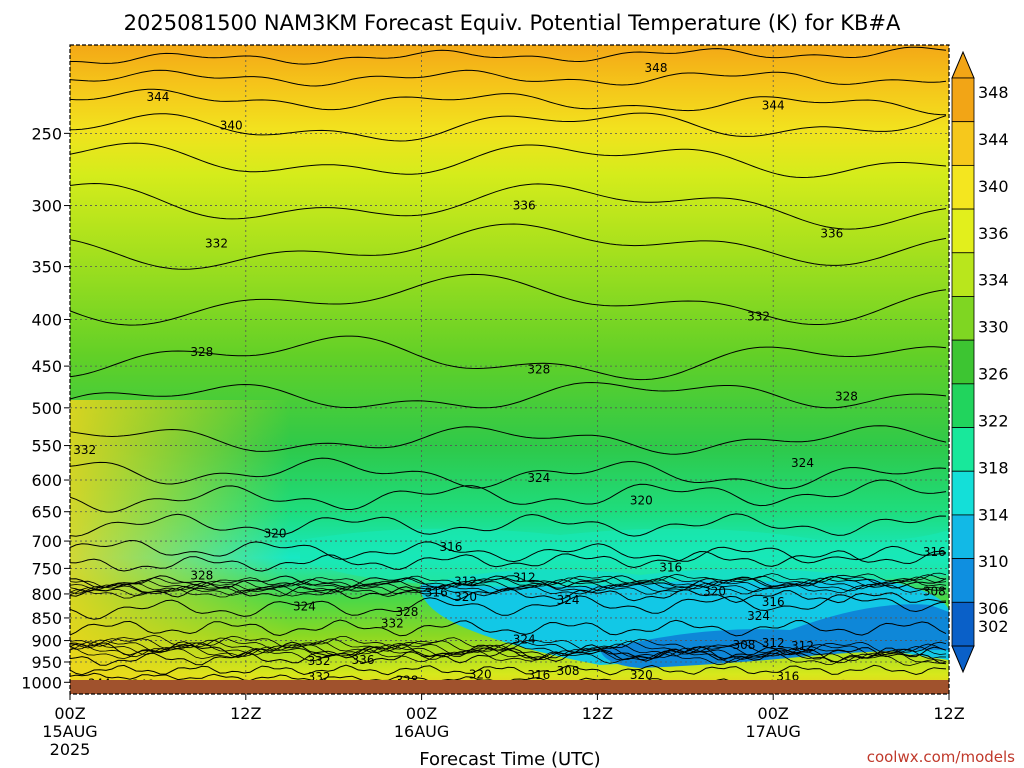 The image size is (1024, 768). What do you see at coordinates (993, 374) in the screenshot?
I see `colorbar-label: 326` at bounding box center [993, 374].